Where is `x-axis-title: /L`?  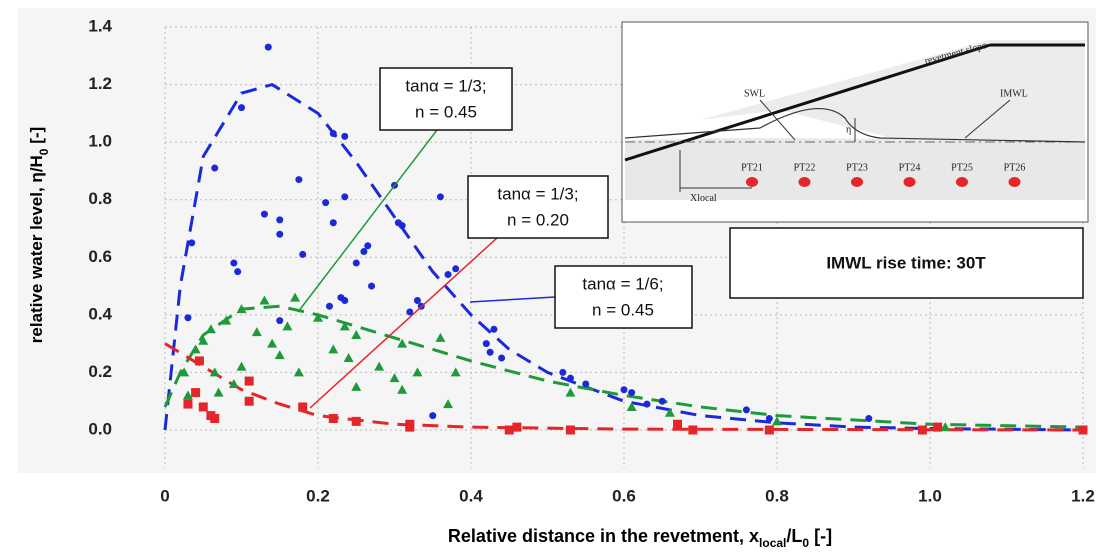
x-axis-title: /L is located at coordinates (794, 536).